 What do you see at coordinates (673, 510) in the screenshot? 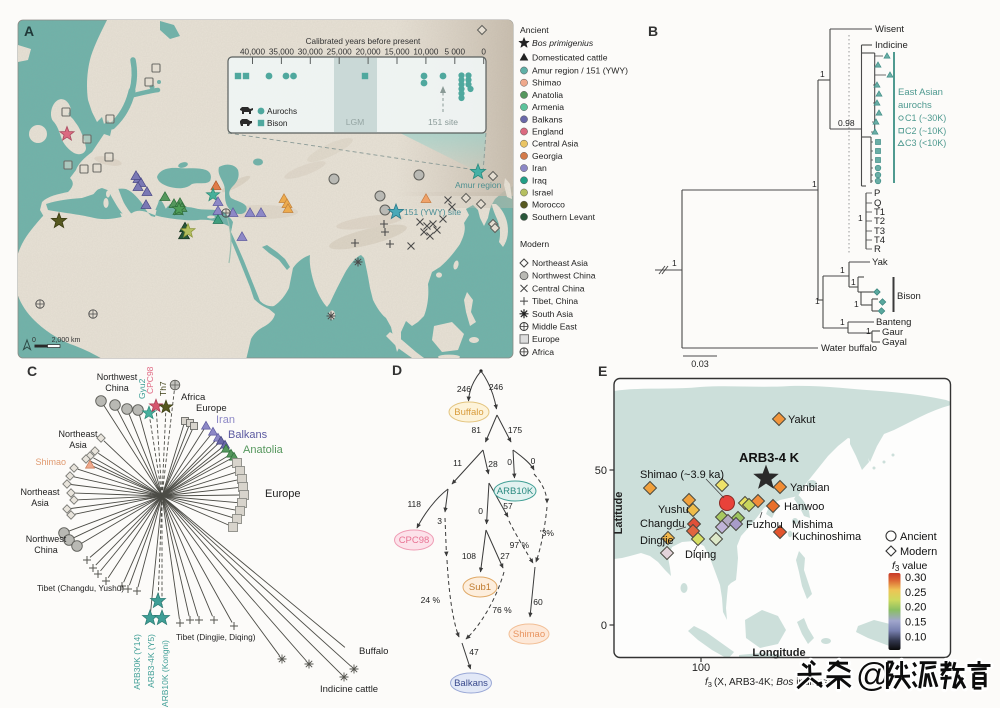
I see `svg-text: Yushu` at bounding box center [673, 510].